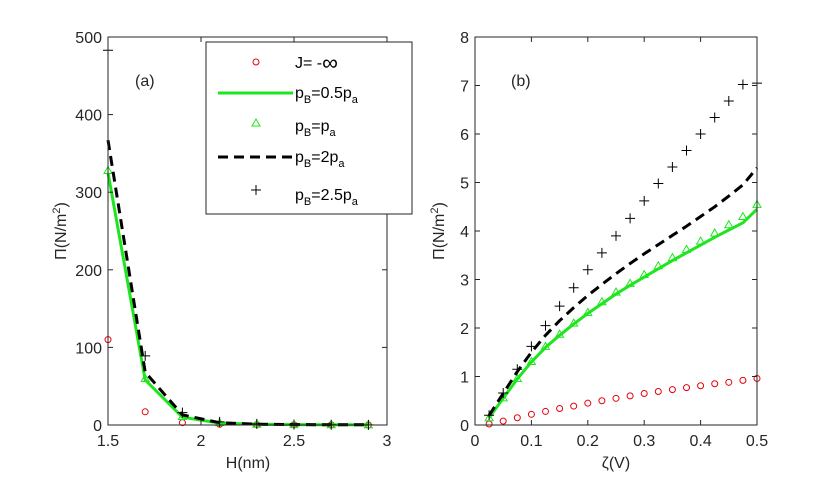 This screenshot has height=485, width=830. What do you see at coordinates (588, 441) in the screenshot?
I see `panel-b-xtick-label: 0.2` at bounding box center [588, 441].